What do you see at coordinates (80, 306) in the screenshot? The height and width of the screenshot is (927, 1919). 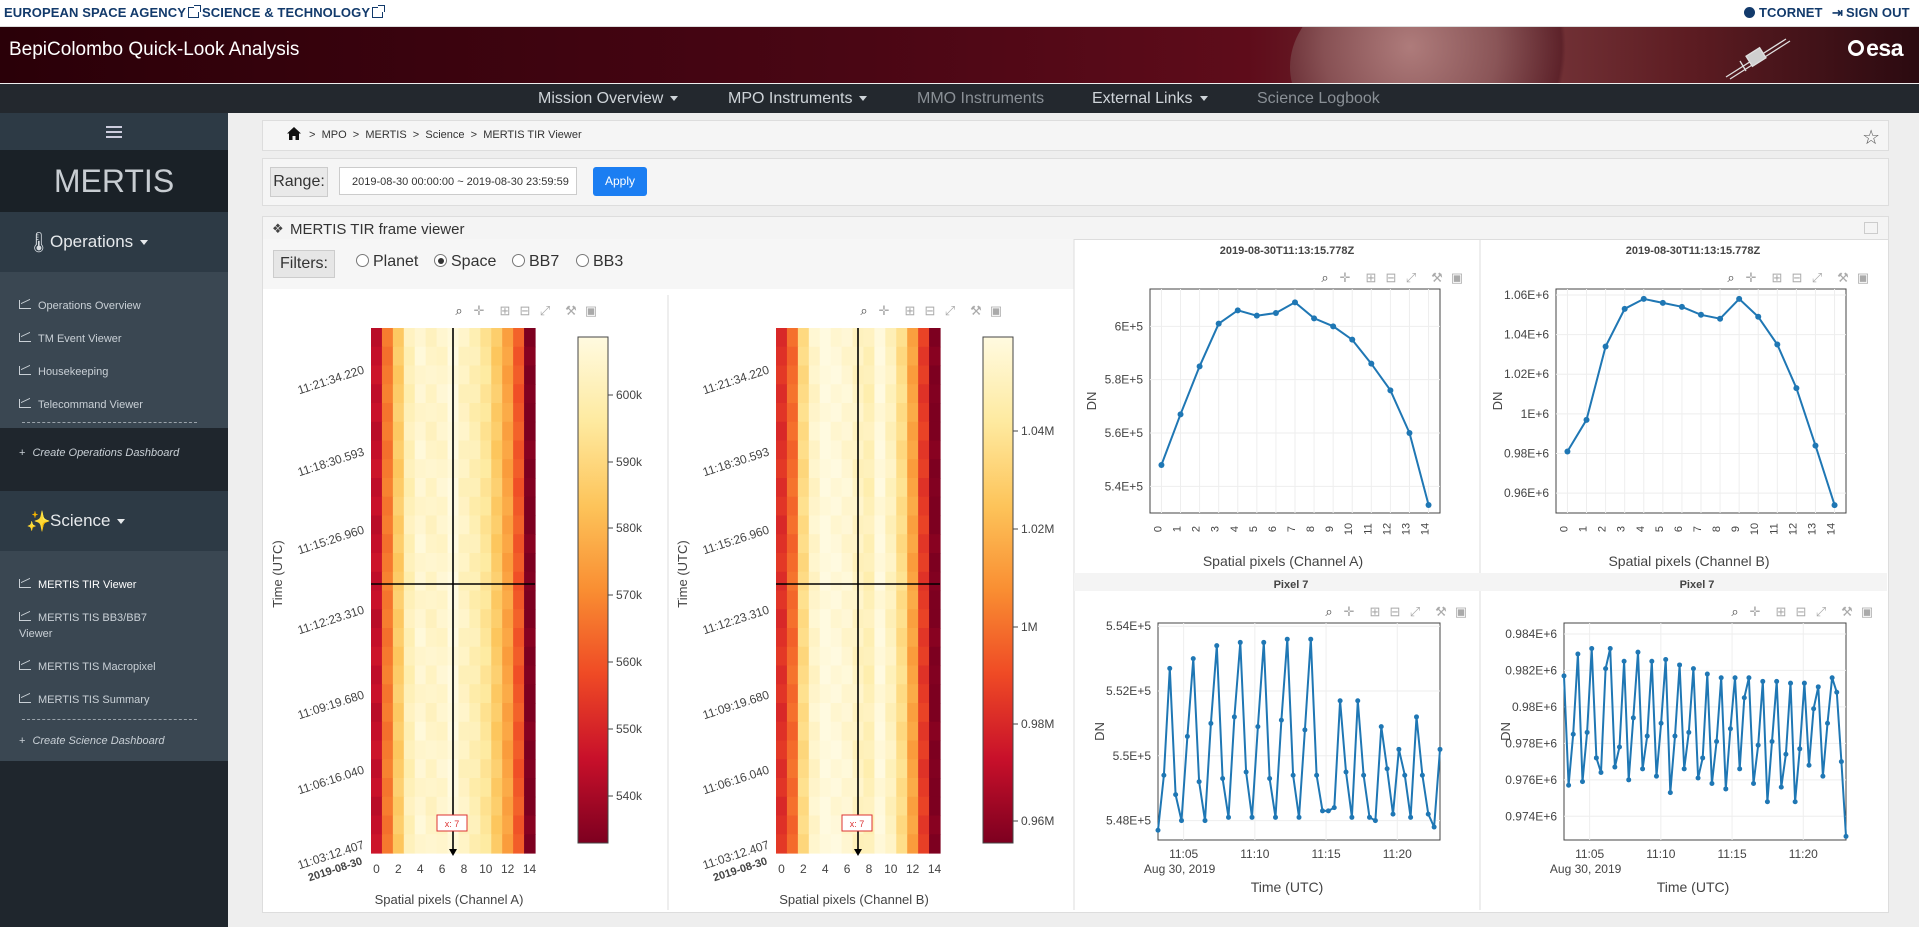 I see `sidebar-item-operations-overview: Operations Overview` at bounding box center [80, 306].